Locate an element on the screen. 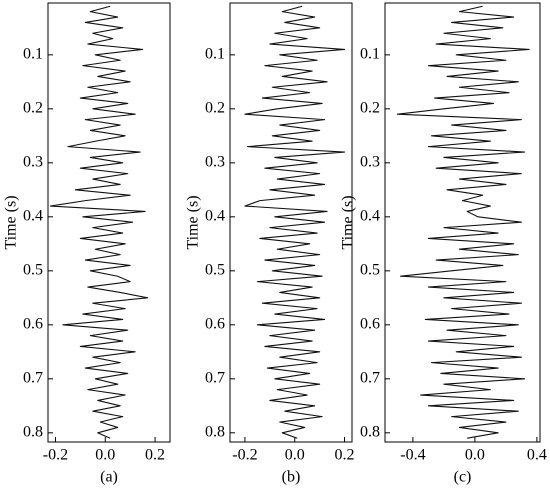  x-tick-label: -0.4 is located at coordinates (412, 455).